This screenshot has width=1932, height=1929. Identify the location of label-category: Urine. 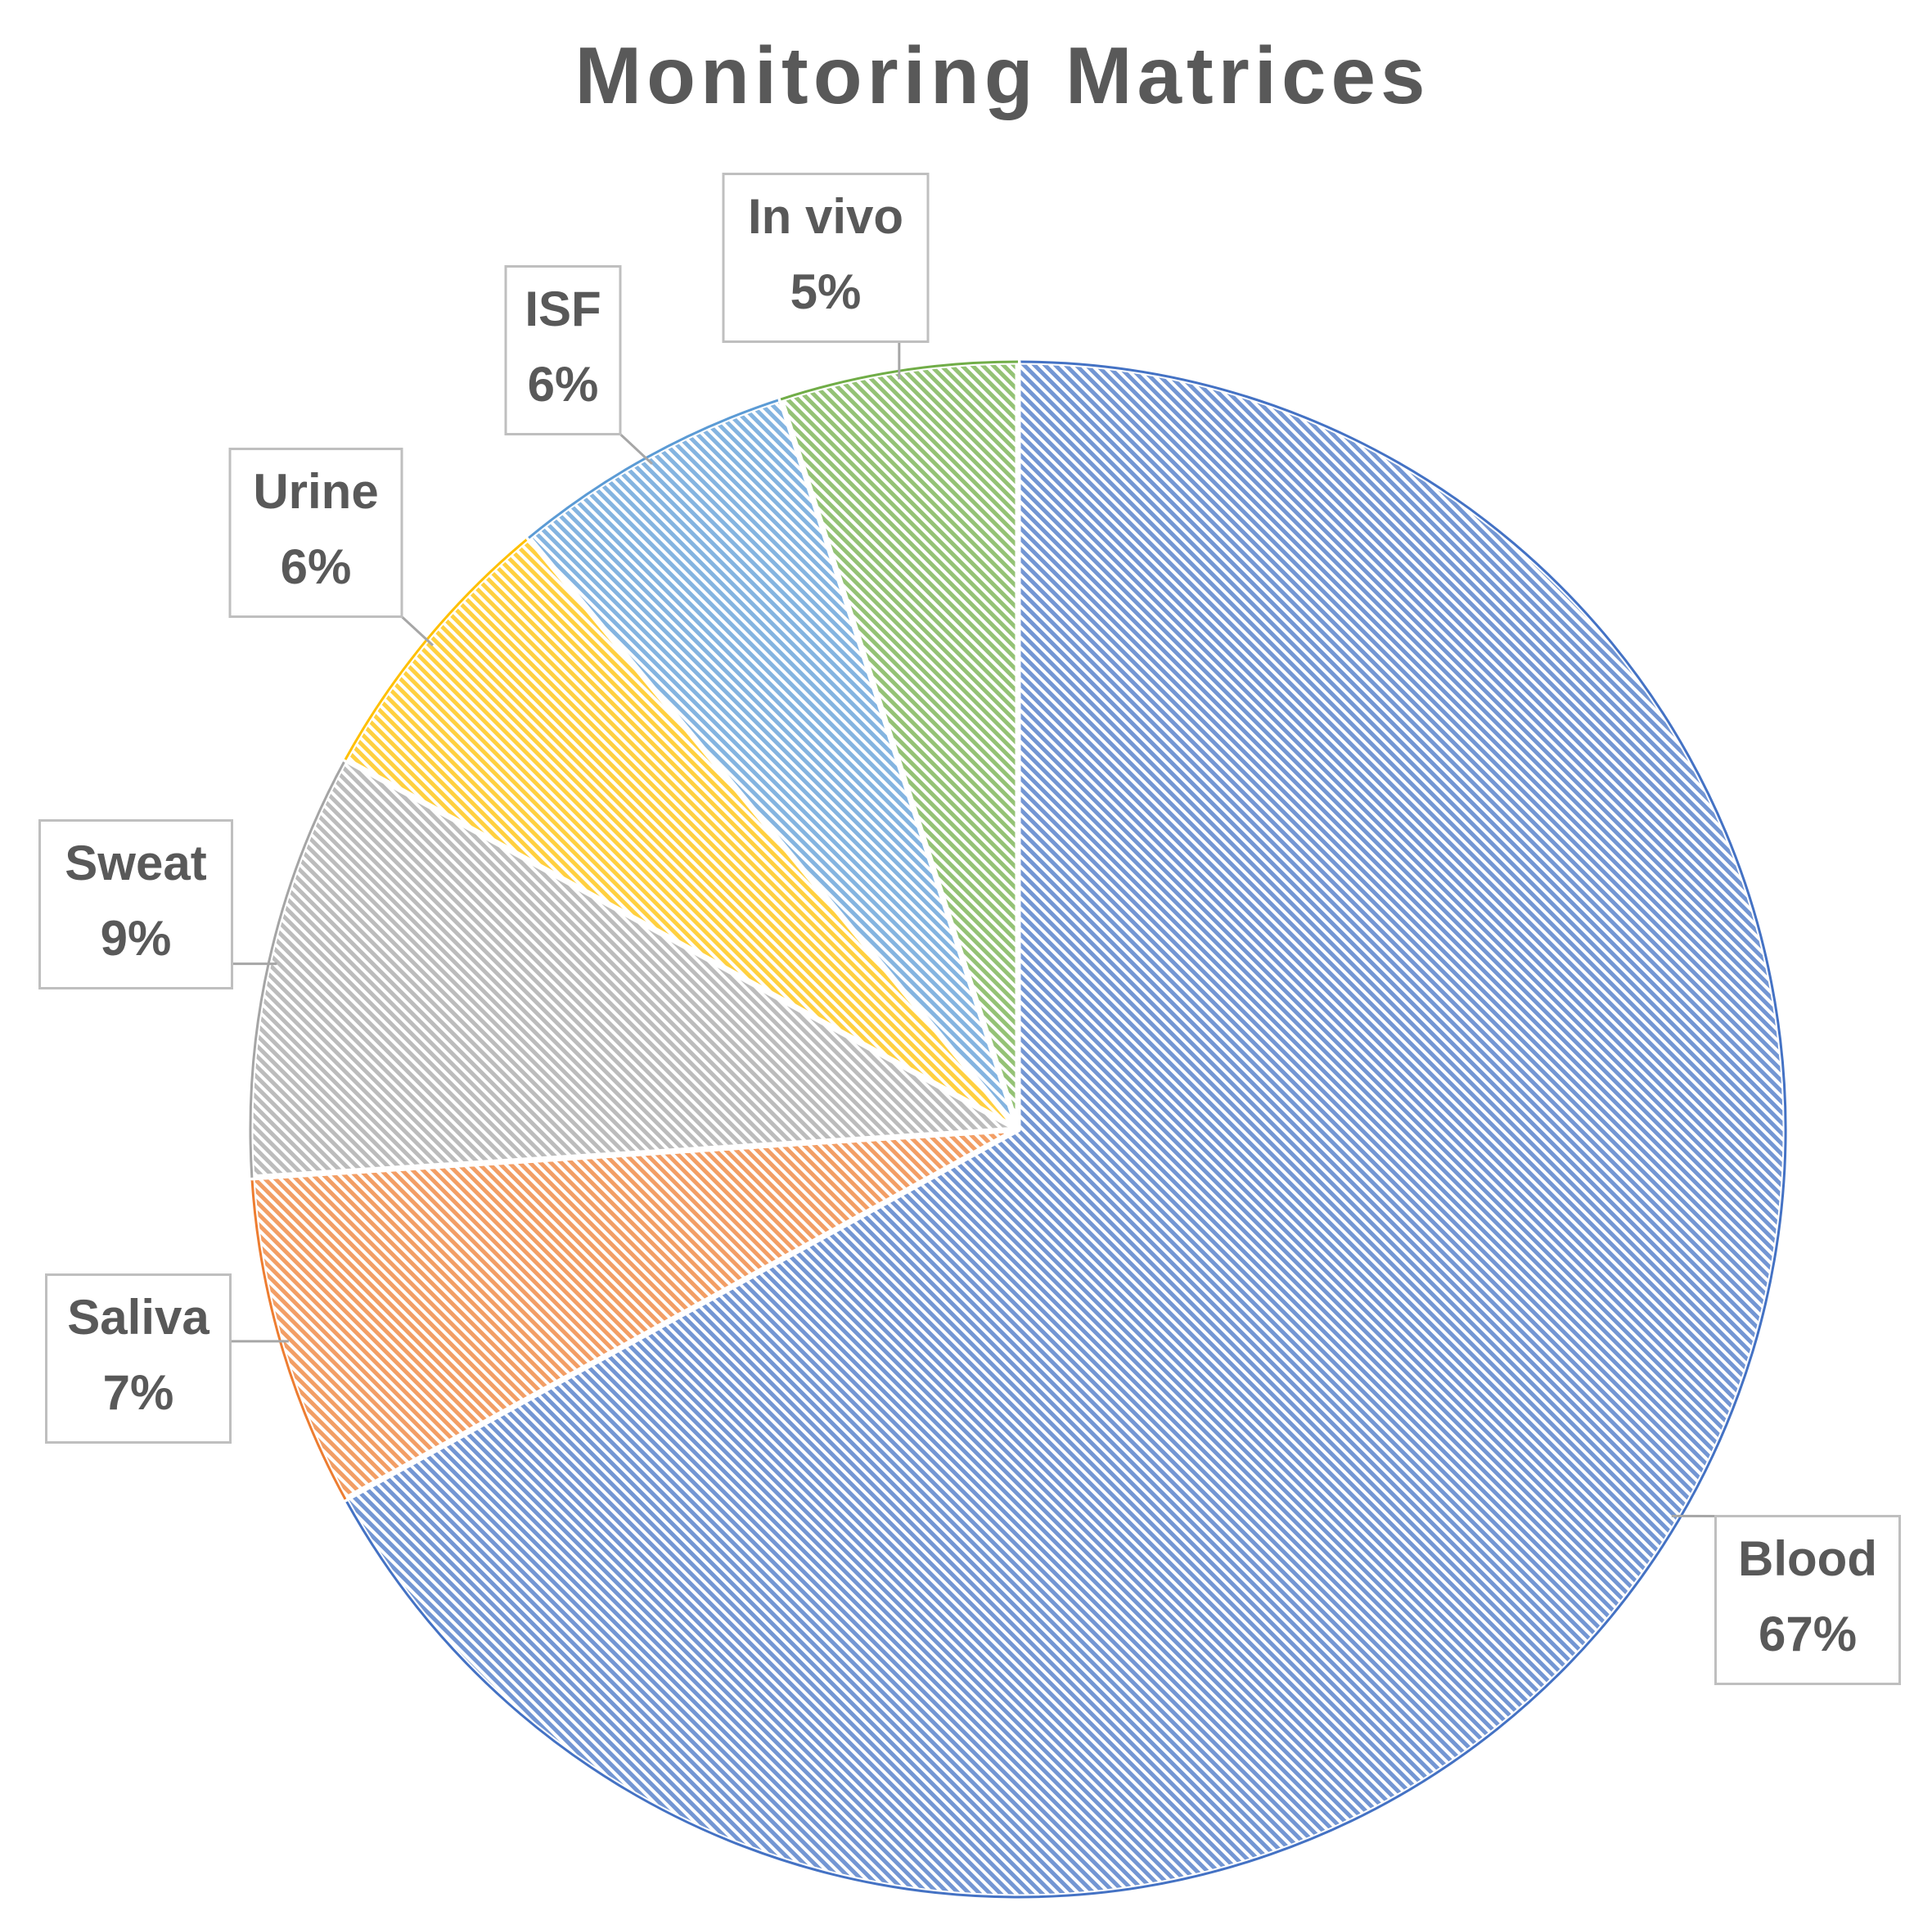
(315, 492).